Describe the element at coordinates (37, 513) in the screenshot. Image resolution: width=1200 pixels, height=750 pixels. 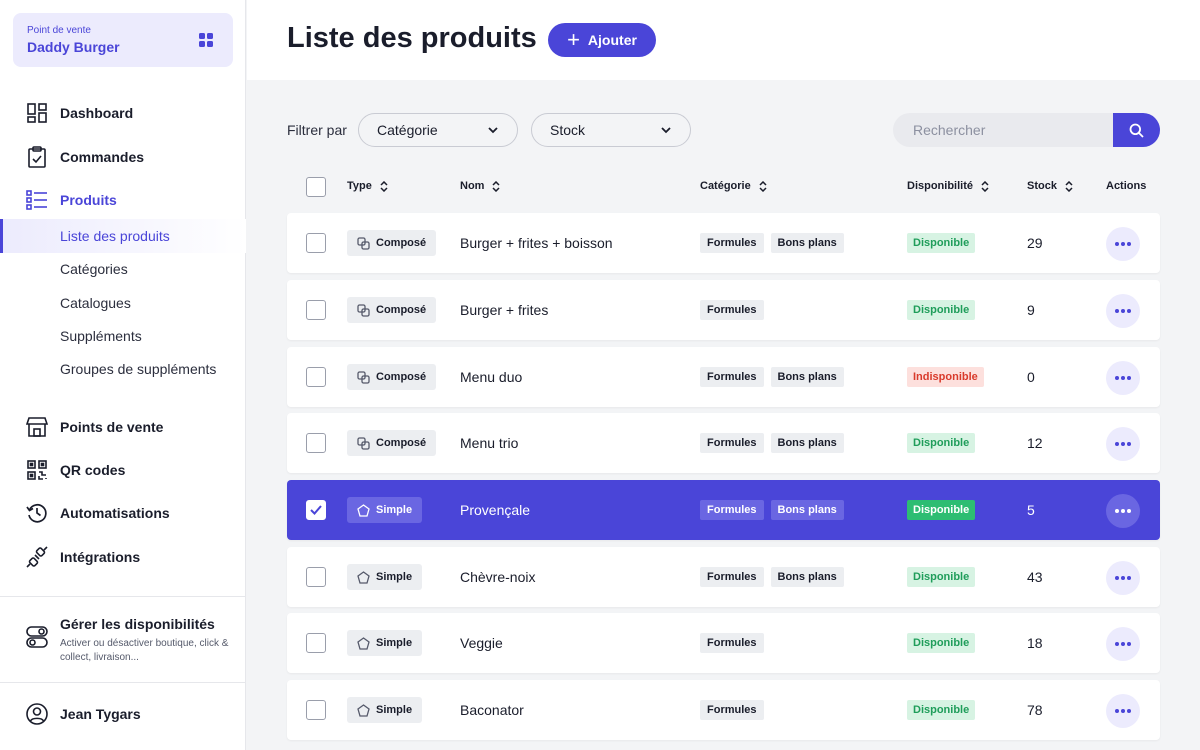
I see `history-icon` at that location.